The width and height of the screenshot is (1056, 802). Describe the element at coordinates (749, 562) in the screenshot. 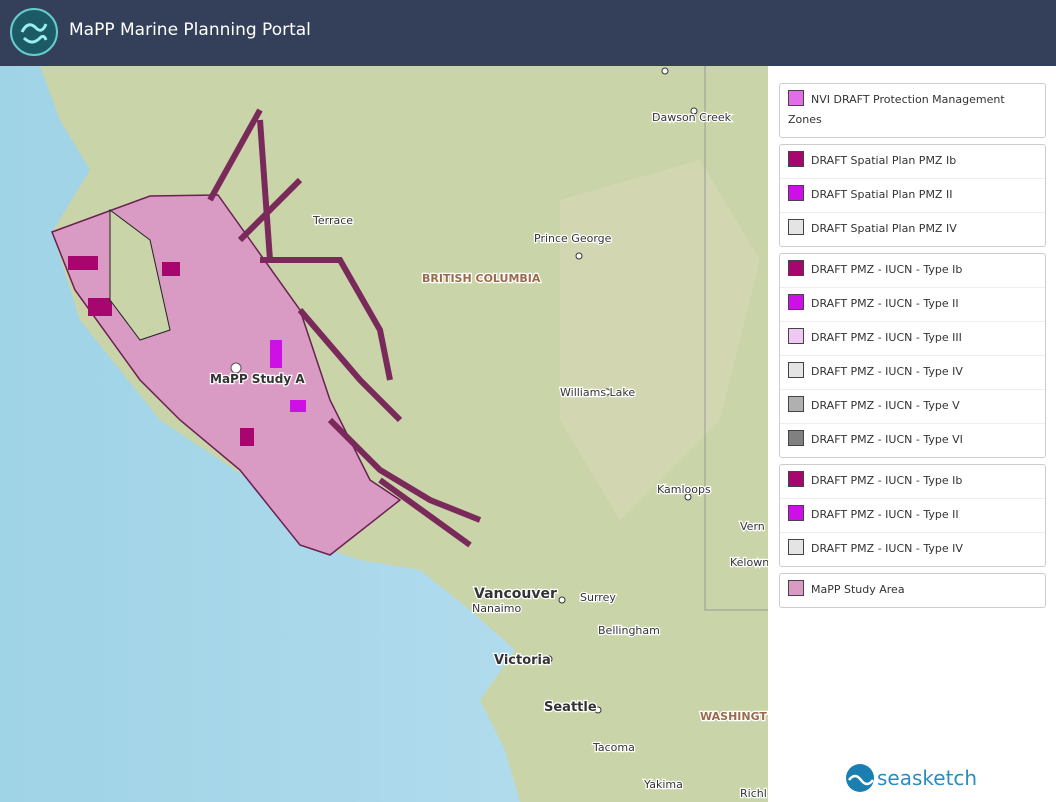

I see `map-label: Kelown` at that location.